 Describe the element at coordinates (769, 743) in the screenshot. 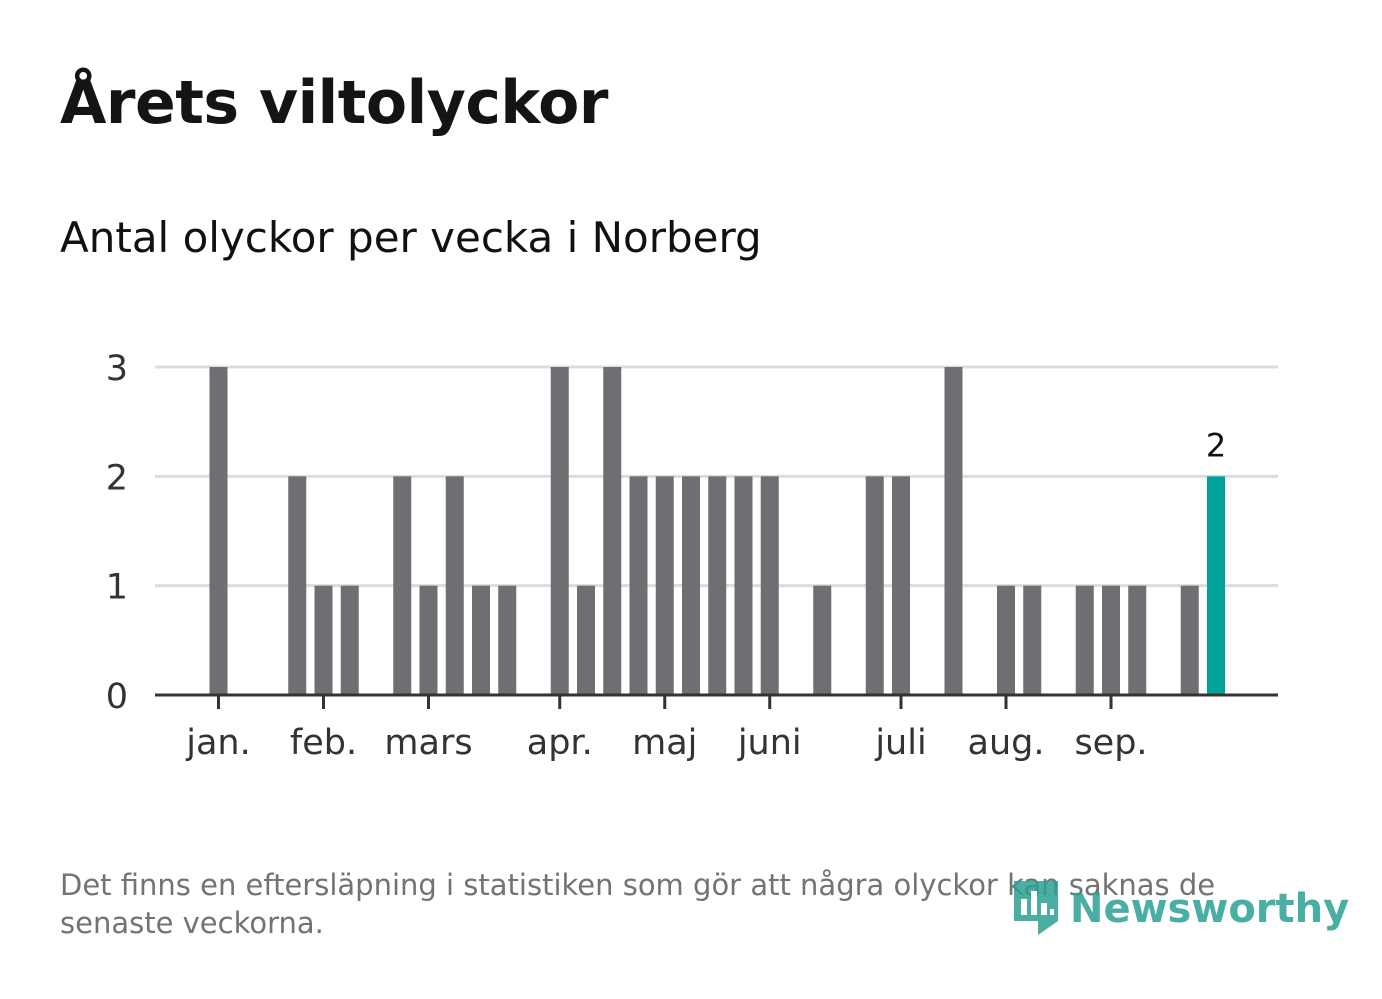

I see `x-tick-label: juni` at that location.